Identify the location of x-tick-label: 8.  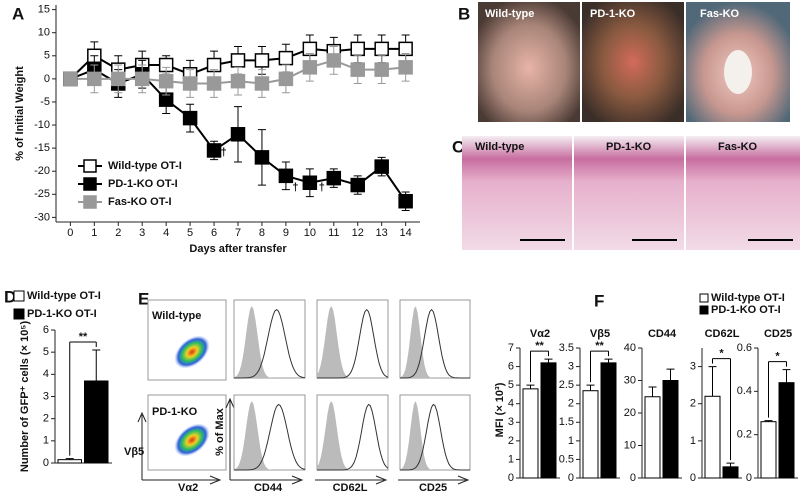
(262, 233).